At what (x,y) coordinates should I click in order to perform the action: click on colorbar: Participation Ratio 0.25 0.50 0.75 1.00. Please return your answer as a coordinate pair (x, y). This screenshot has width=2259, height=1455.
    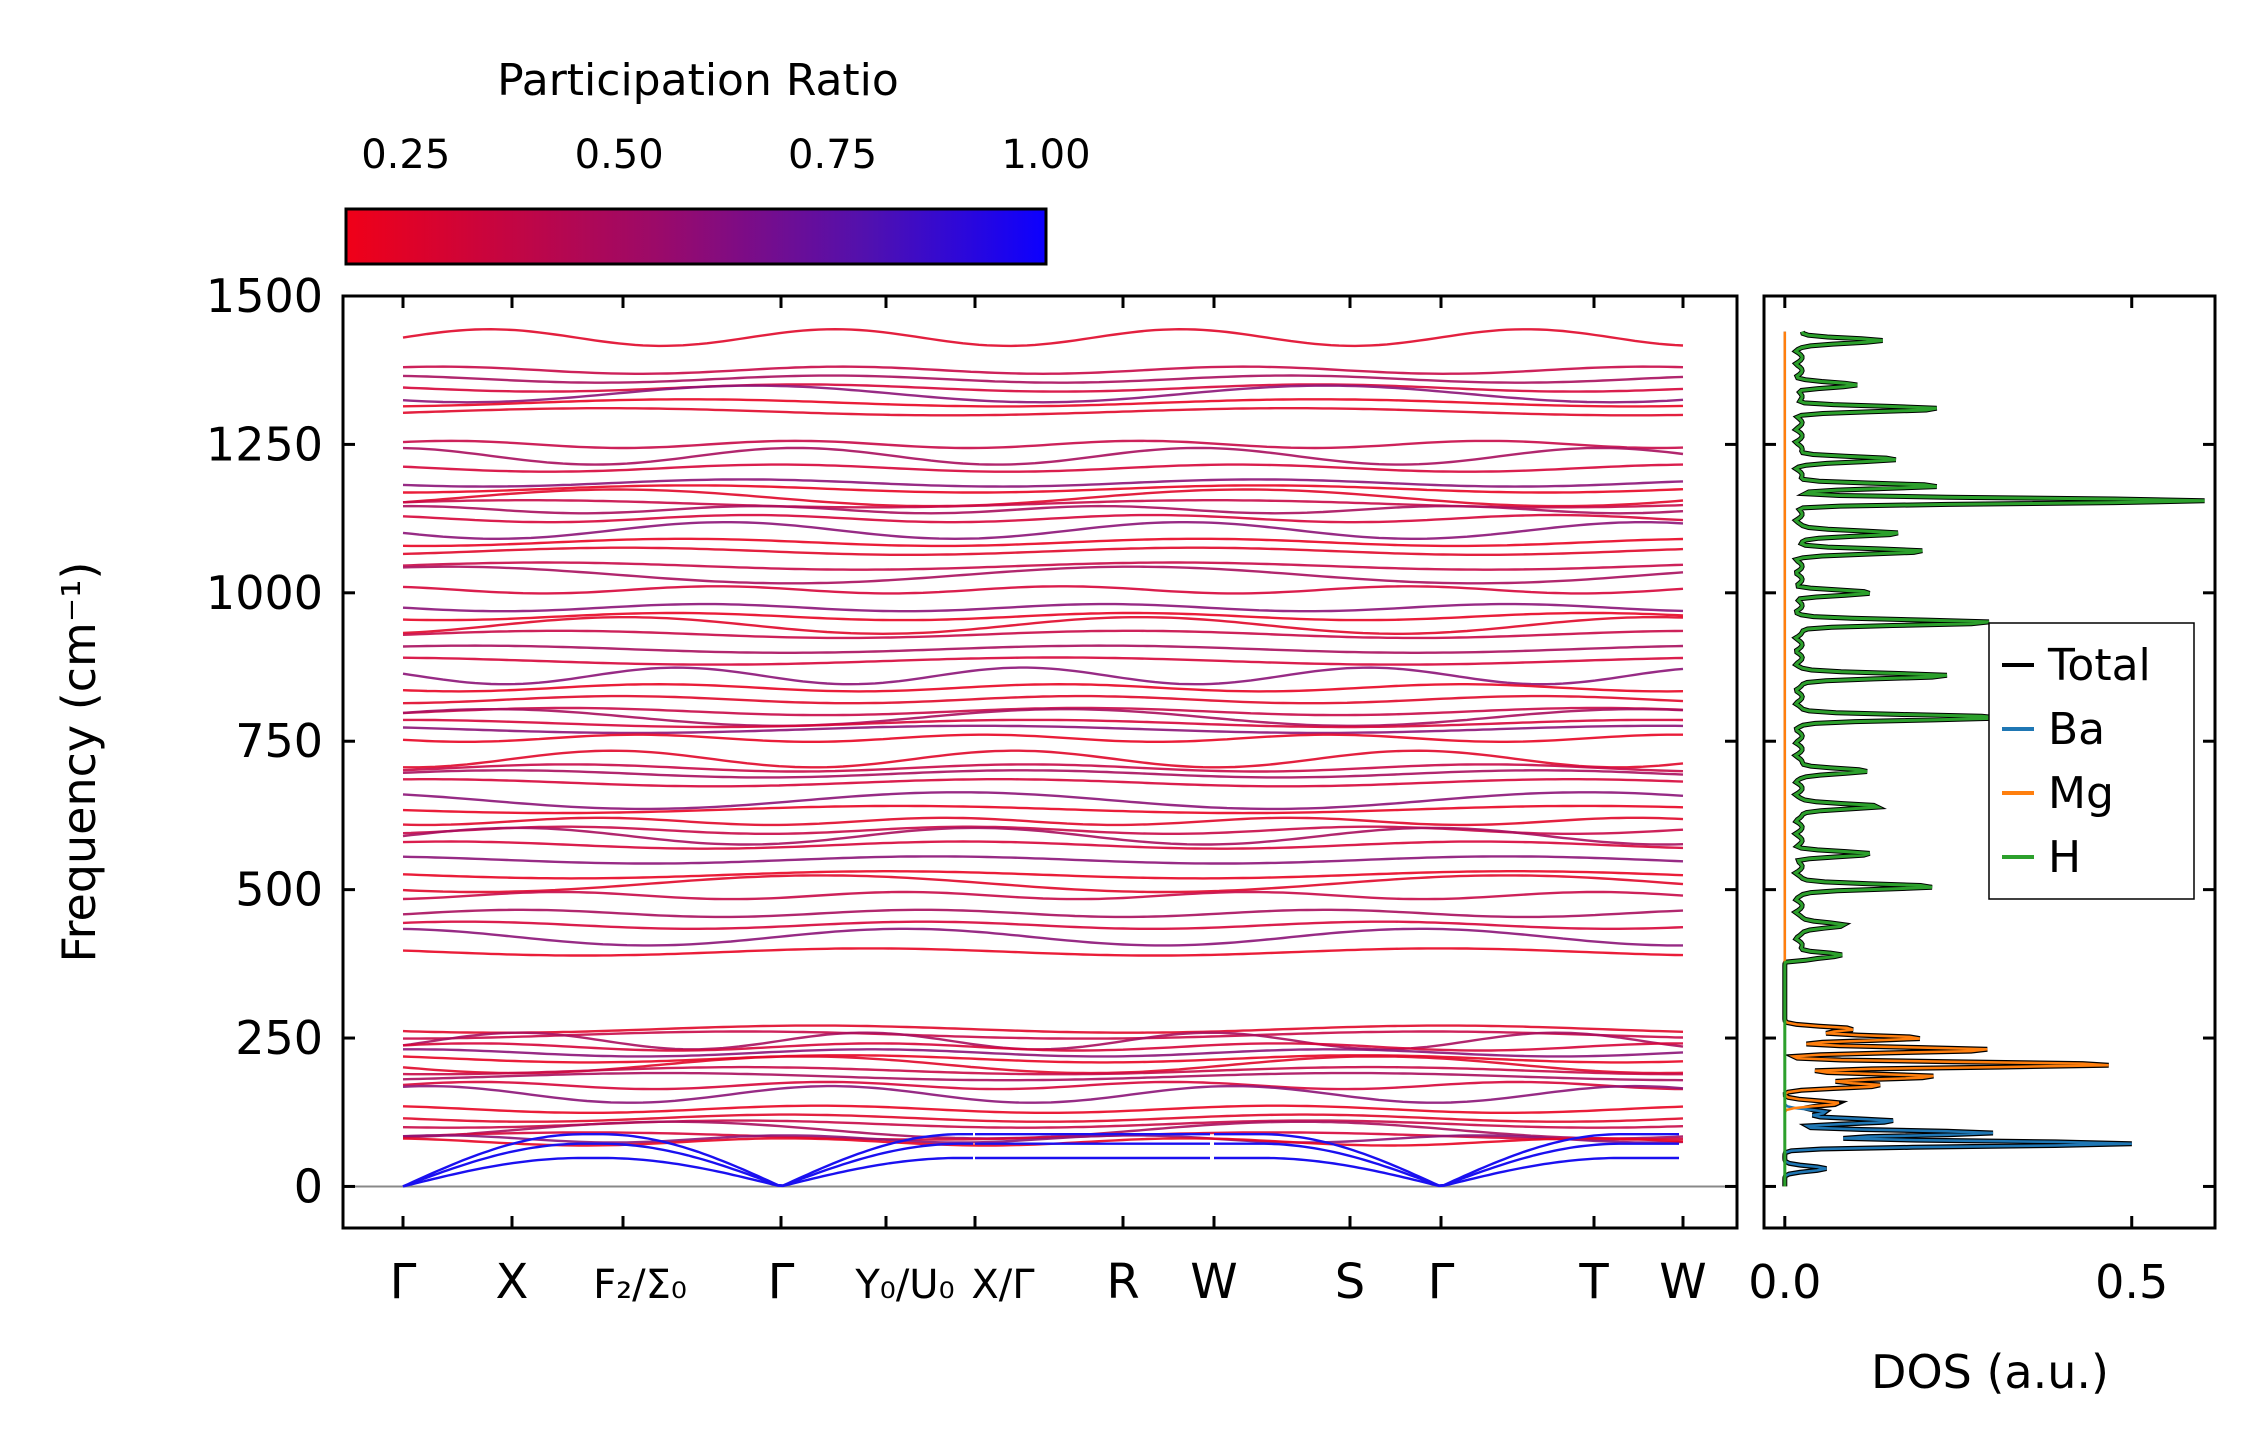
    Looking at the image, I should click on (717, 160).